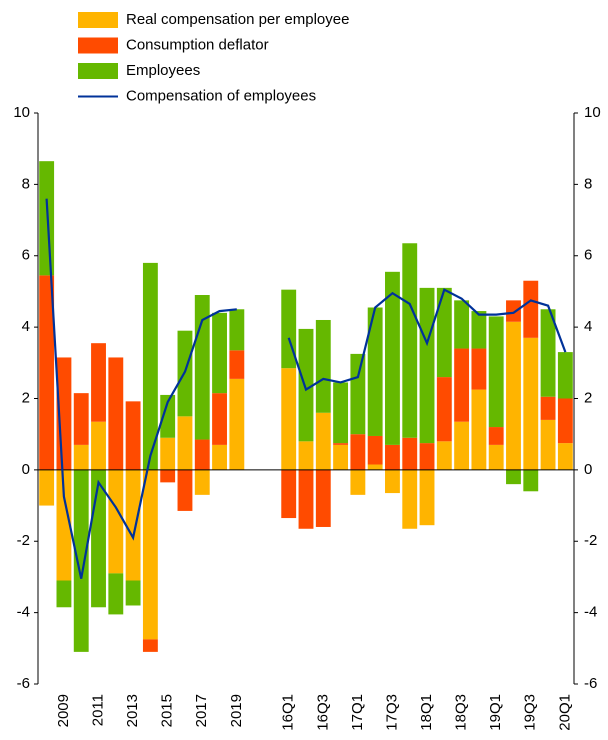 The height and width of the screenshot is (740, 608). Describe the element at coordinates (357, 712) in the screenshot. I see `x-tick-label: 17Q1` at that location.